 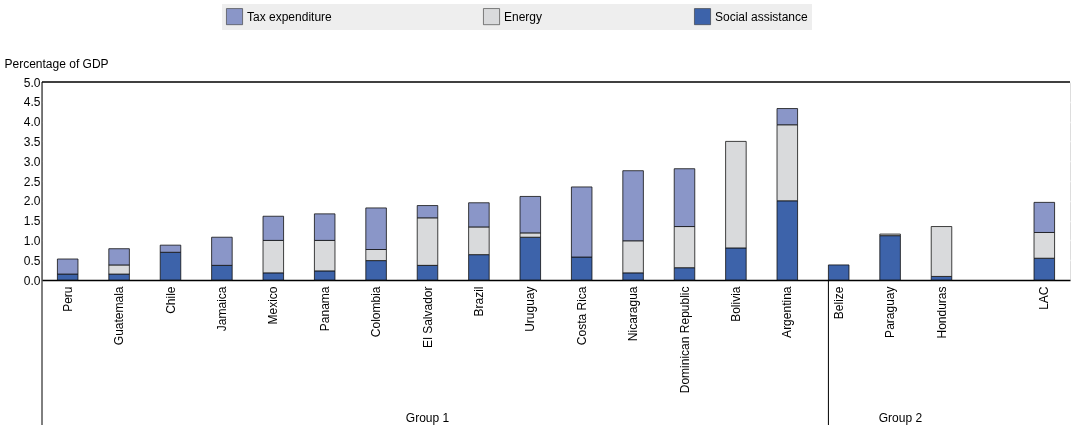 I want to click on x-tick-label: Dominican Republic, so click(x=684, y=340).